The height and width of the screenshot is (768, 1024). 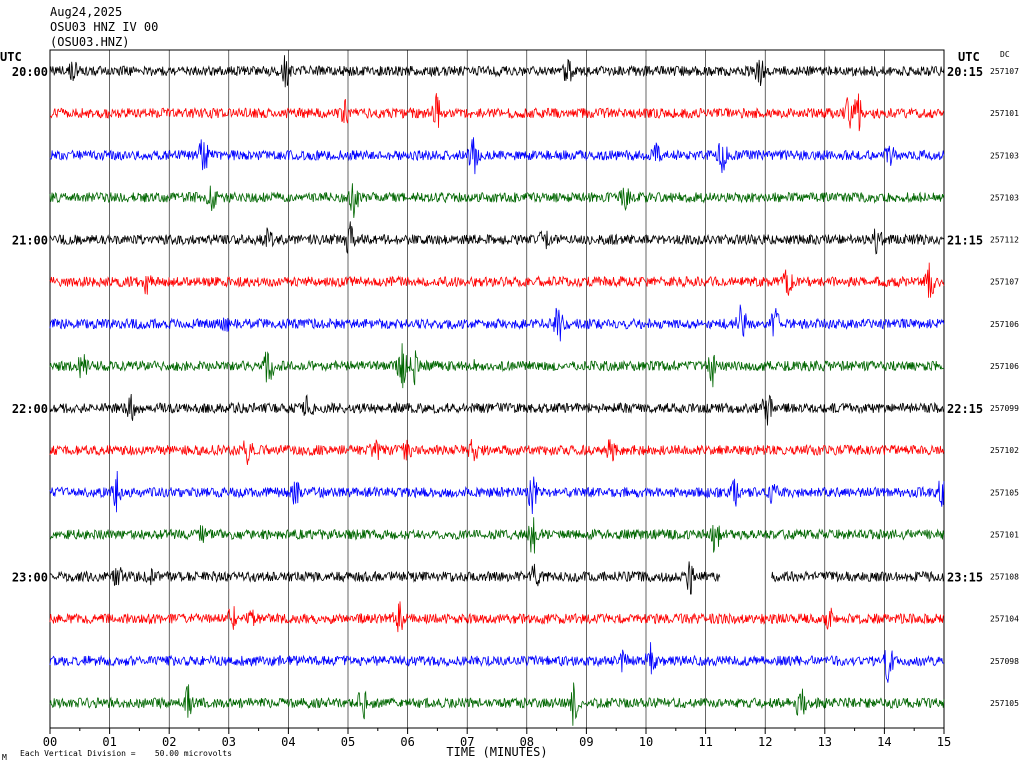 I want to click on left-axis-title: UTC, so click(x=11, y=57).